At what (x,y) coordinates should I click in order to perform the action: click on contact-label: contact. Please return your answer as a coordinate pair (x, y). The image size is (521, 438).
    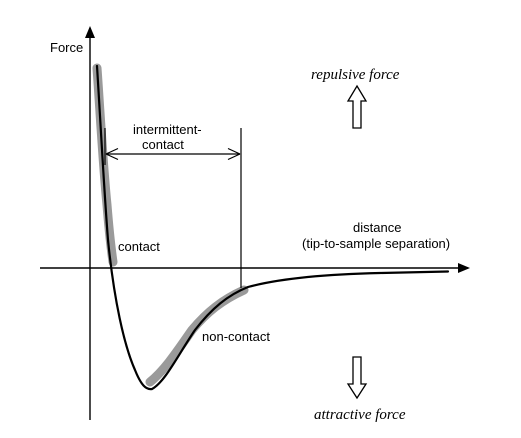
    Looking at the image, I should click on (139, 246).